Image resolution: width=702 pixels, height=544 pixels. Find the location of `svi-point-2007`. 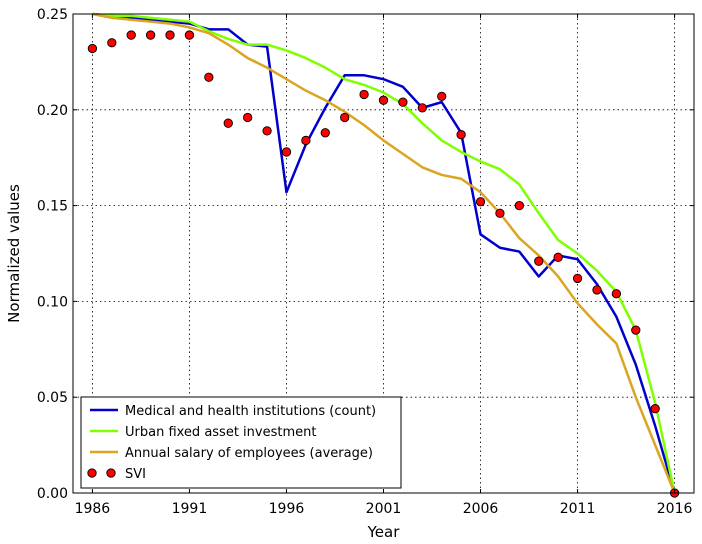

svi-point-2007 is located at coordinates (500, 213).